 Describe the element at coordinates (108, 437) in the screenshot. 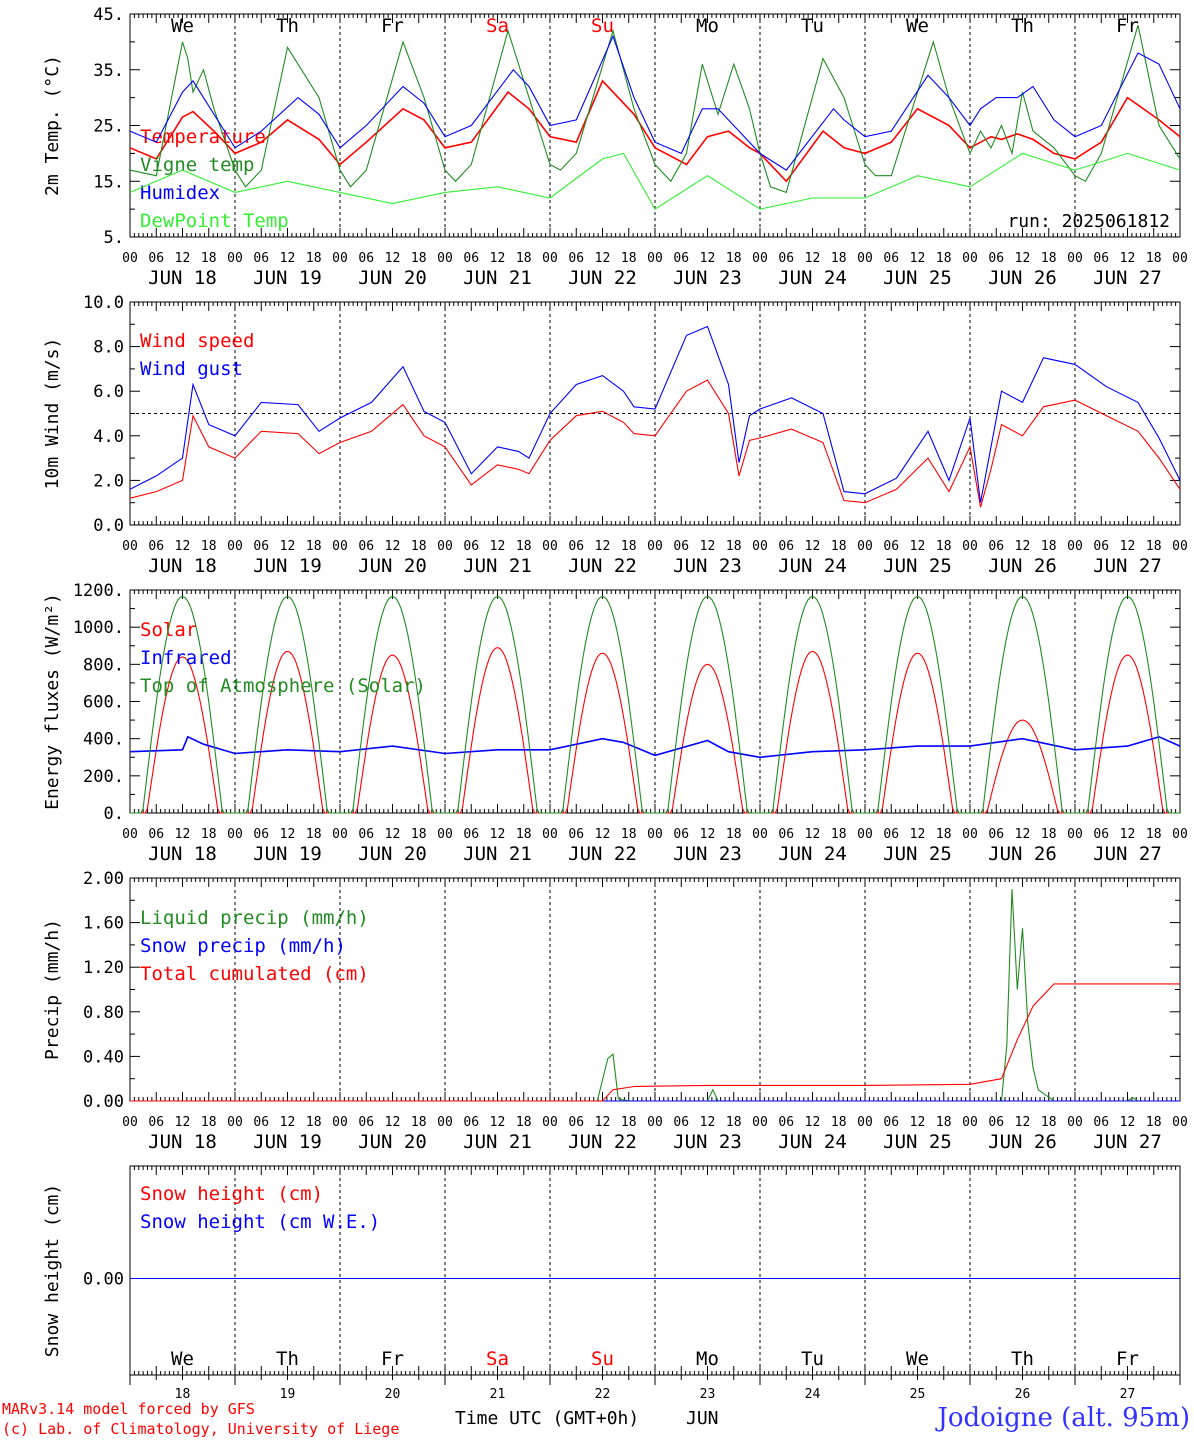

I see `y-tick-label: 4.0` at that location.